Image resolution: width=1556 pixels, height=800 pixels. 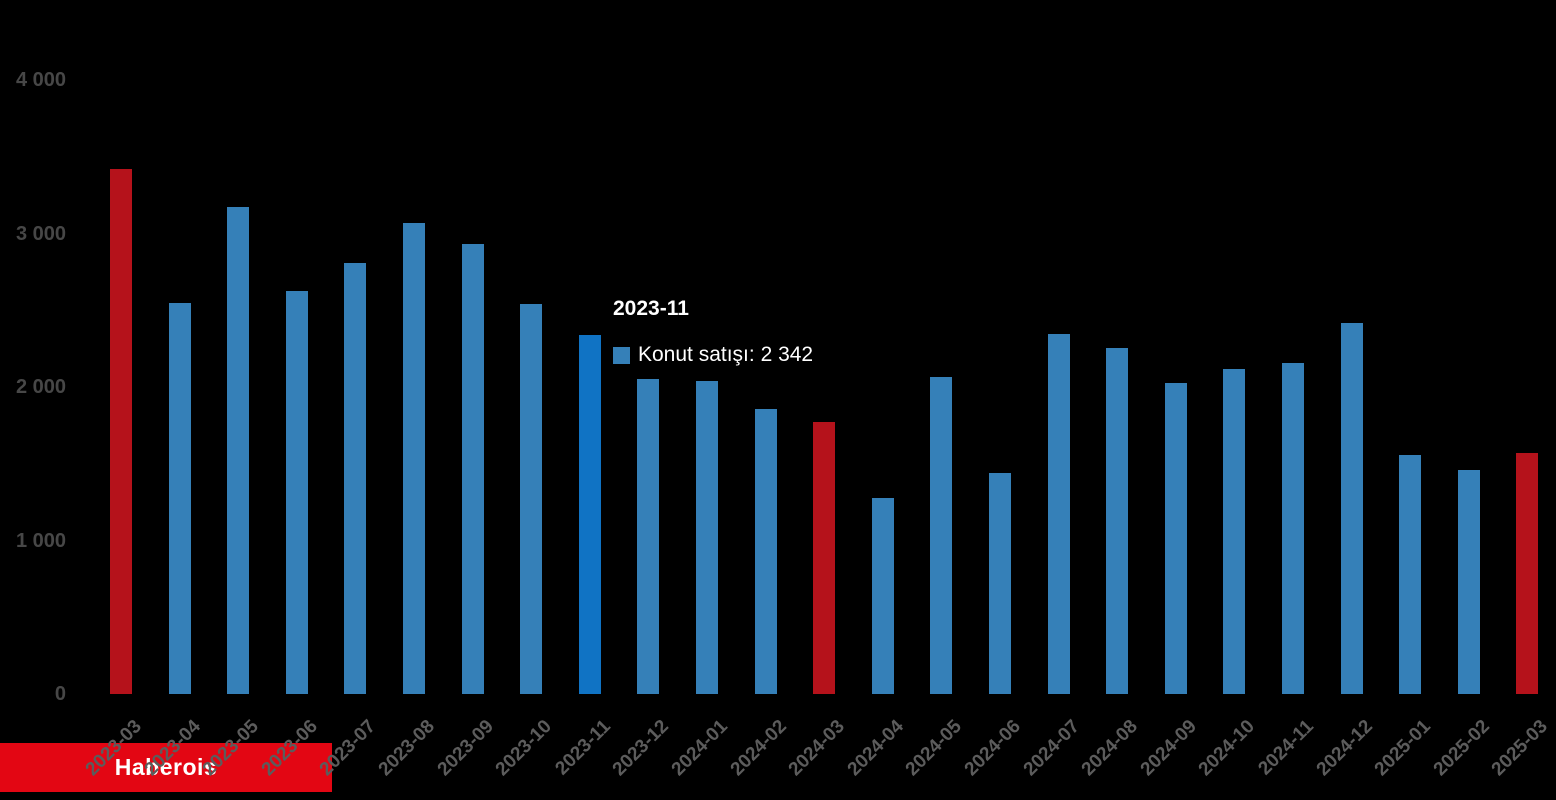 What do you see at coordinates (651, 308) in the screenshot?
I see `tooltip-category: 2023-11` at bounding box center [651, 308].